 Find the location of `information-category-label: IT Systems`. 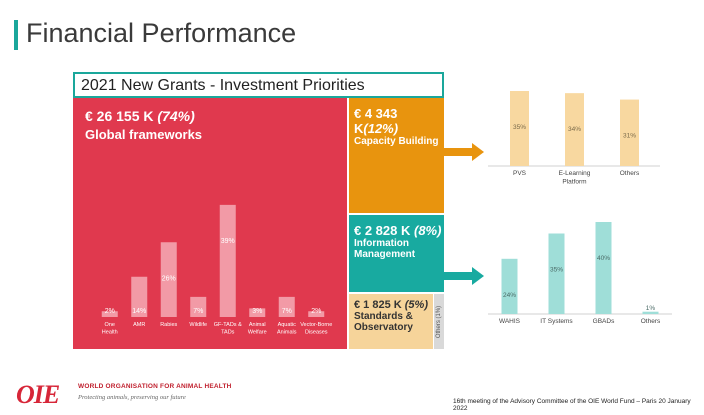

information-category-label: IT Systems is located at coordinates (556, 321).